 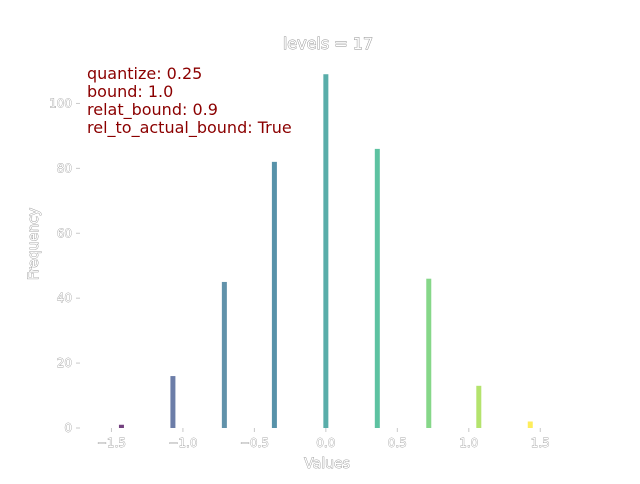 What do you see at coordinates (327, 464) in the screenshot?
I see `x-axis-label: Values` at bounding box center [327, 464].